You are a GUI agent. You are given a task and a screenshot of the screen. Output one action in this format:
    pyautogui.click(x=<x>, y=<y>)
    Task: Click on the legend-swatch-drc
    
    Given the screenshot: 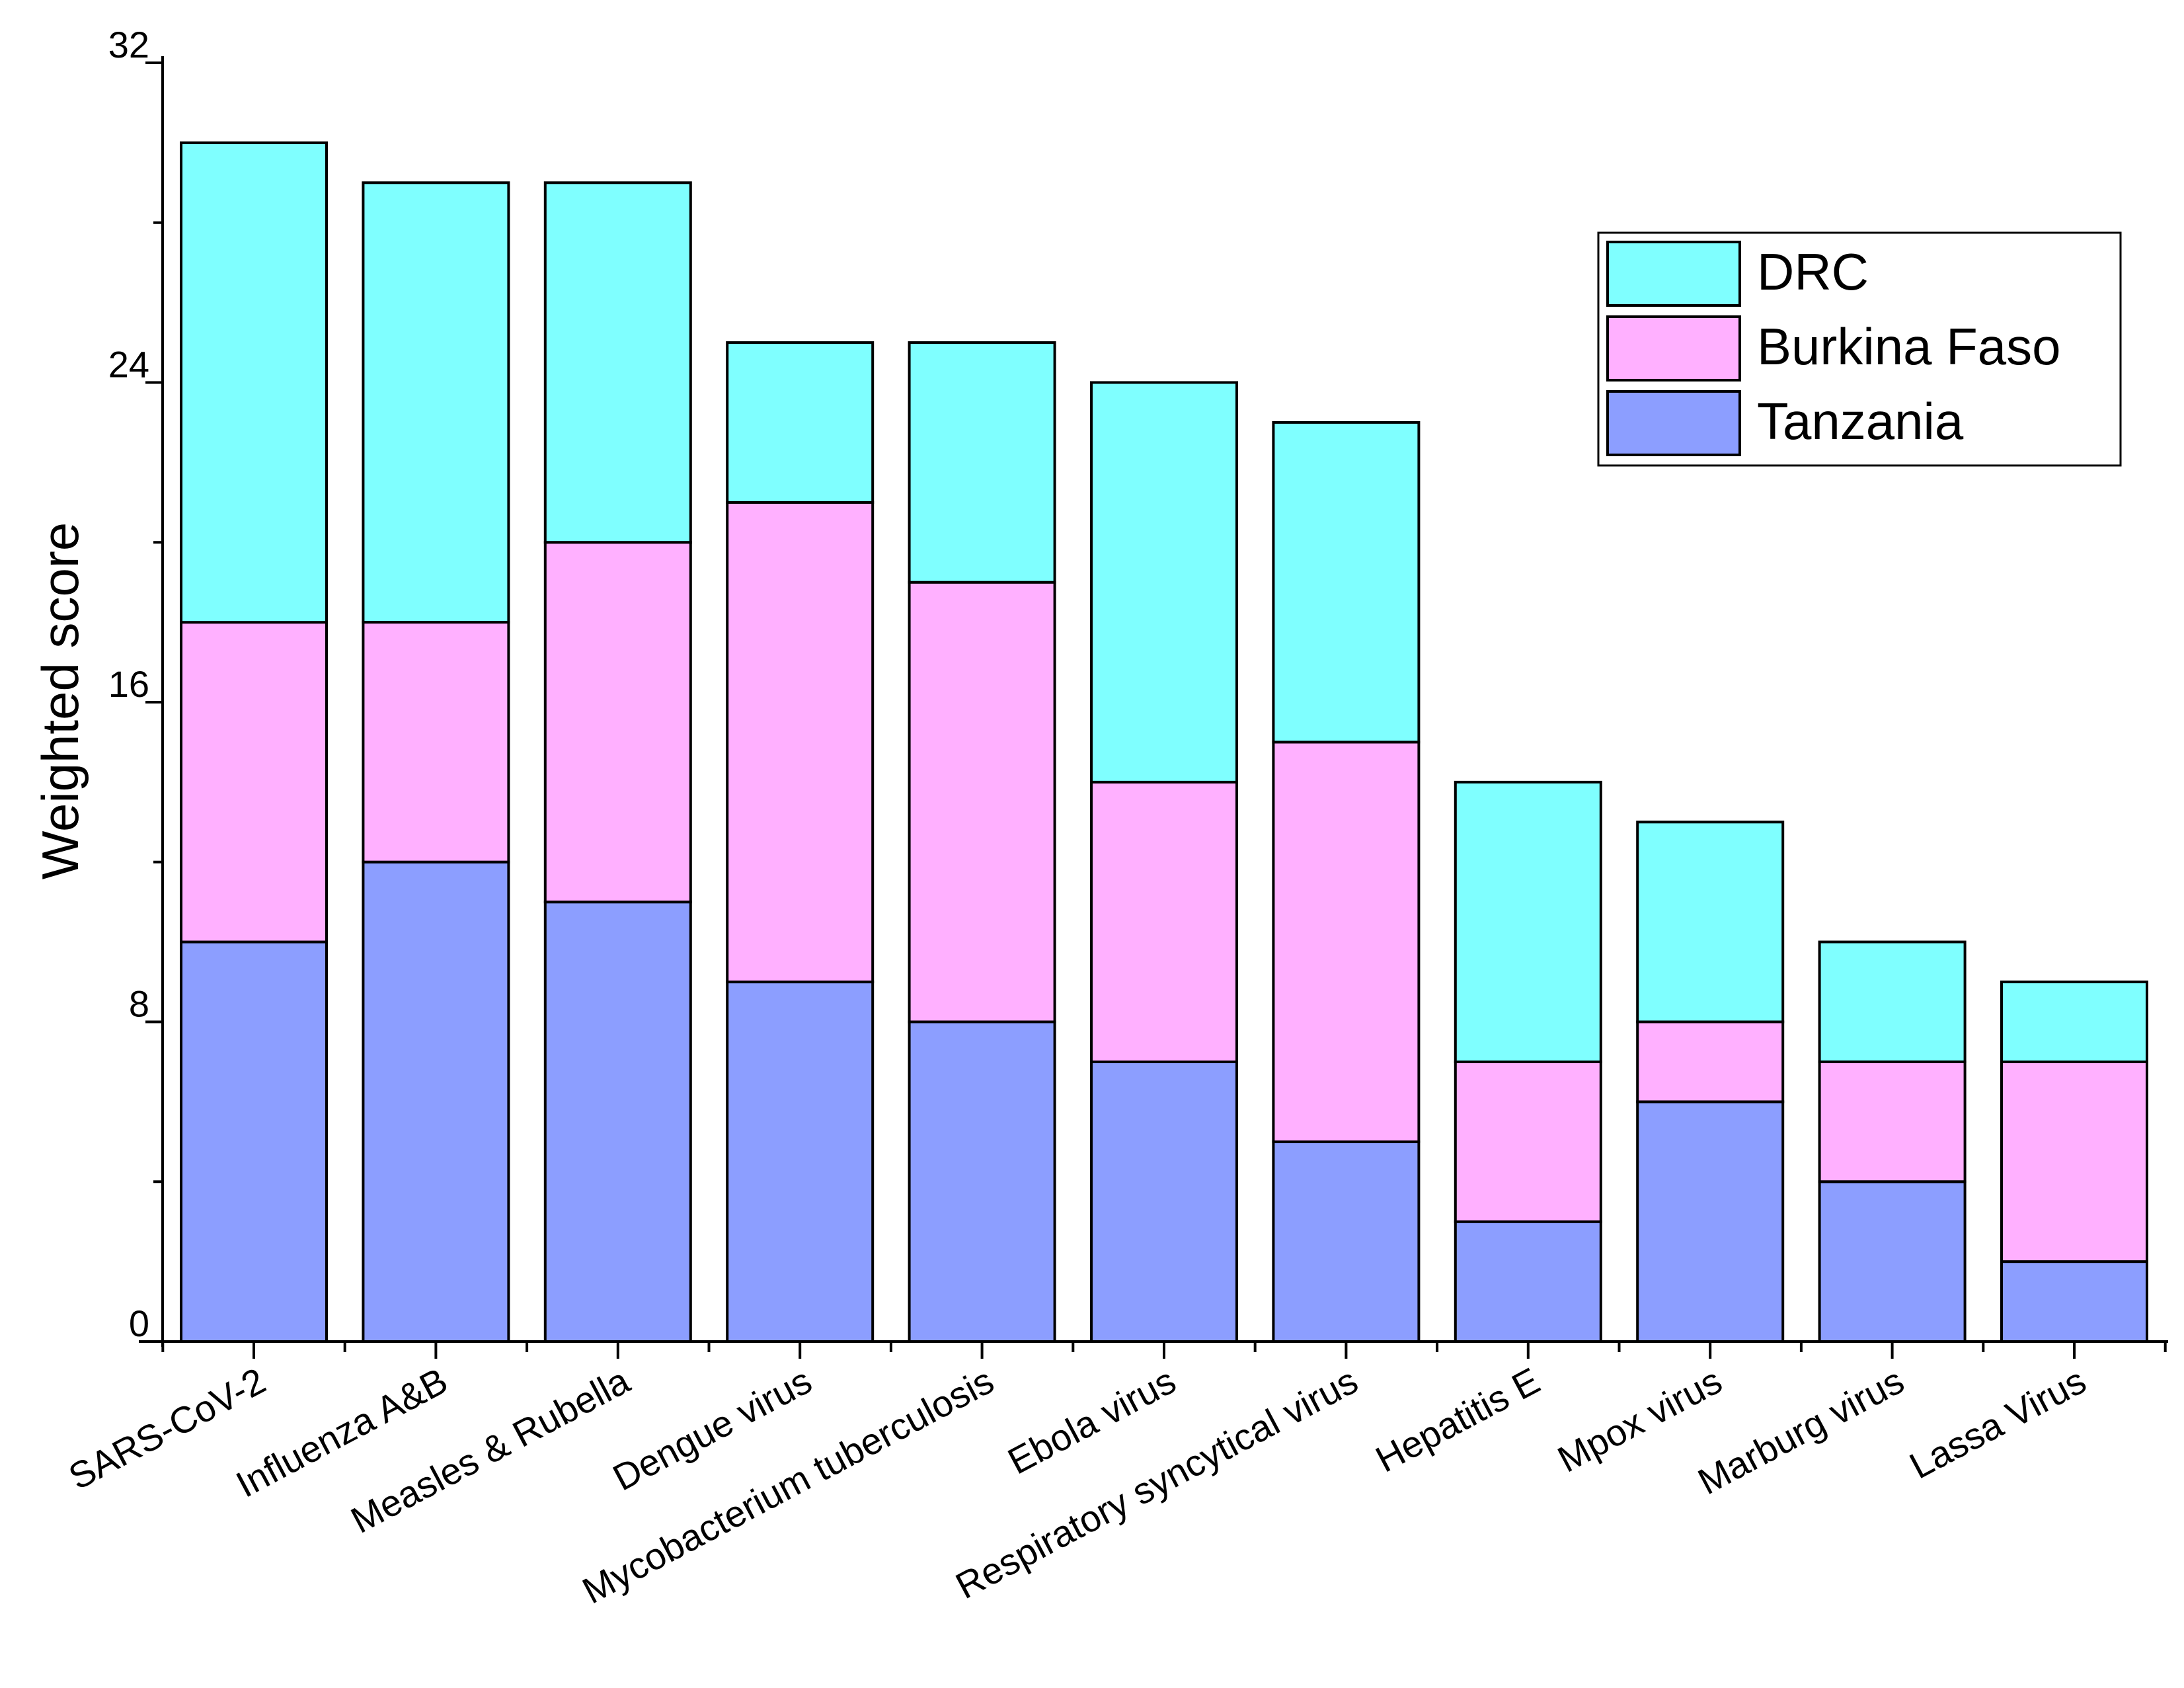 What is the action you would take?
    pyautogui.click(x=1673, y=274)
    